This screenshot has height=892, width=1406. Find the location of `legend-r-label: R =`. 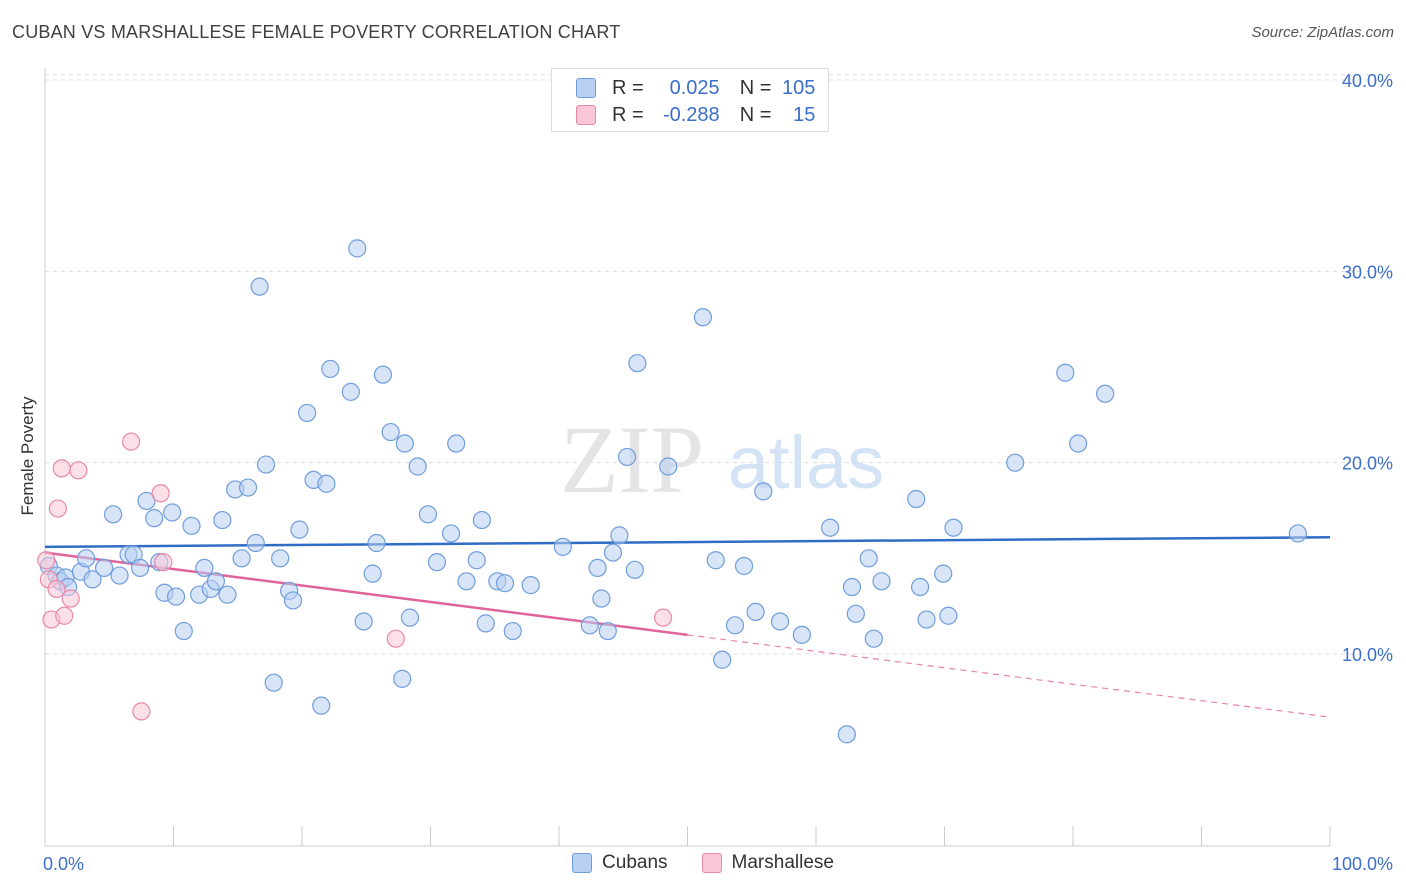

legend-r-label: R = is located at coordinates (628, 87).